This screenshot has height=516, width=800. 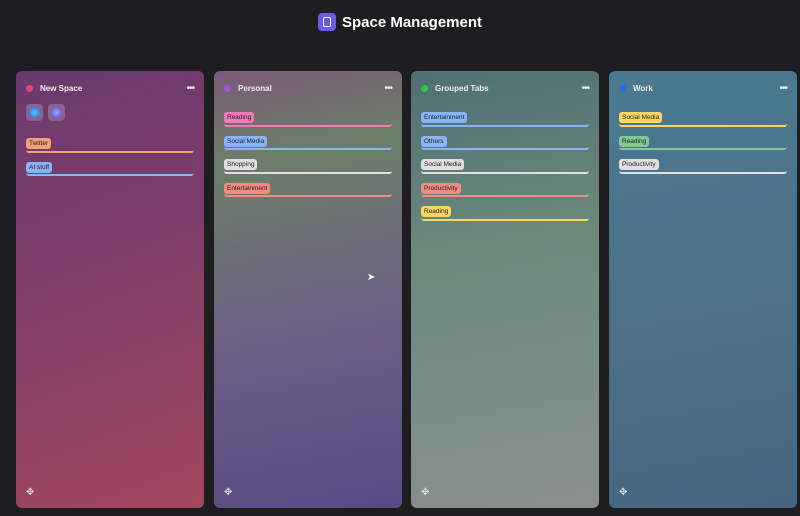 What do you see at coordinates (308, 83) in the screenshot?
I see `space-header: Personal •••` at bounding box center [308, 83].